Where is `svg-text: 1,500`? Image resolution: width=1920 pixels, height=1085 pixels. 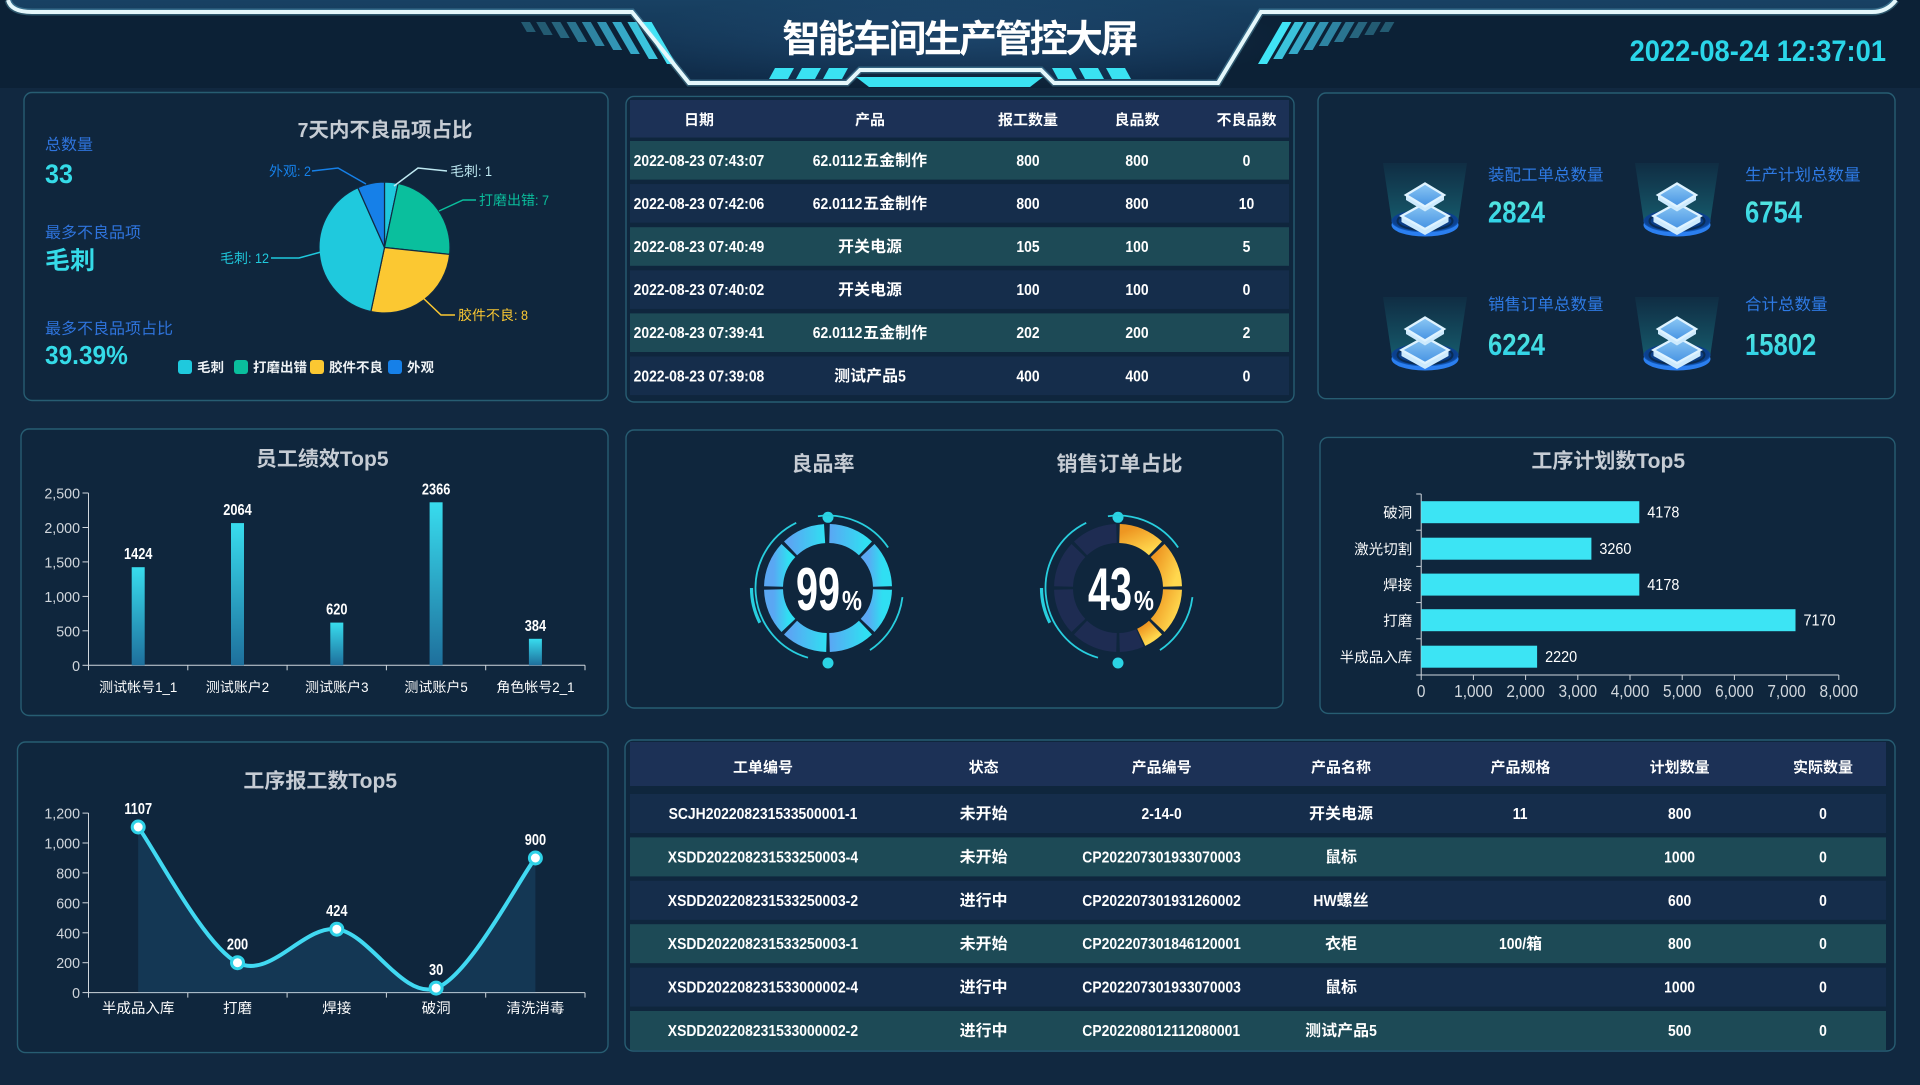
svg-text: 1,500 is located at coordinates (62, 563).